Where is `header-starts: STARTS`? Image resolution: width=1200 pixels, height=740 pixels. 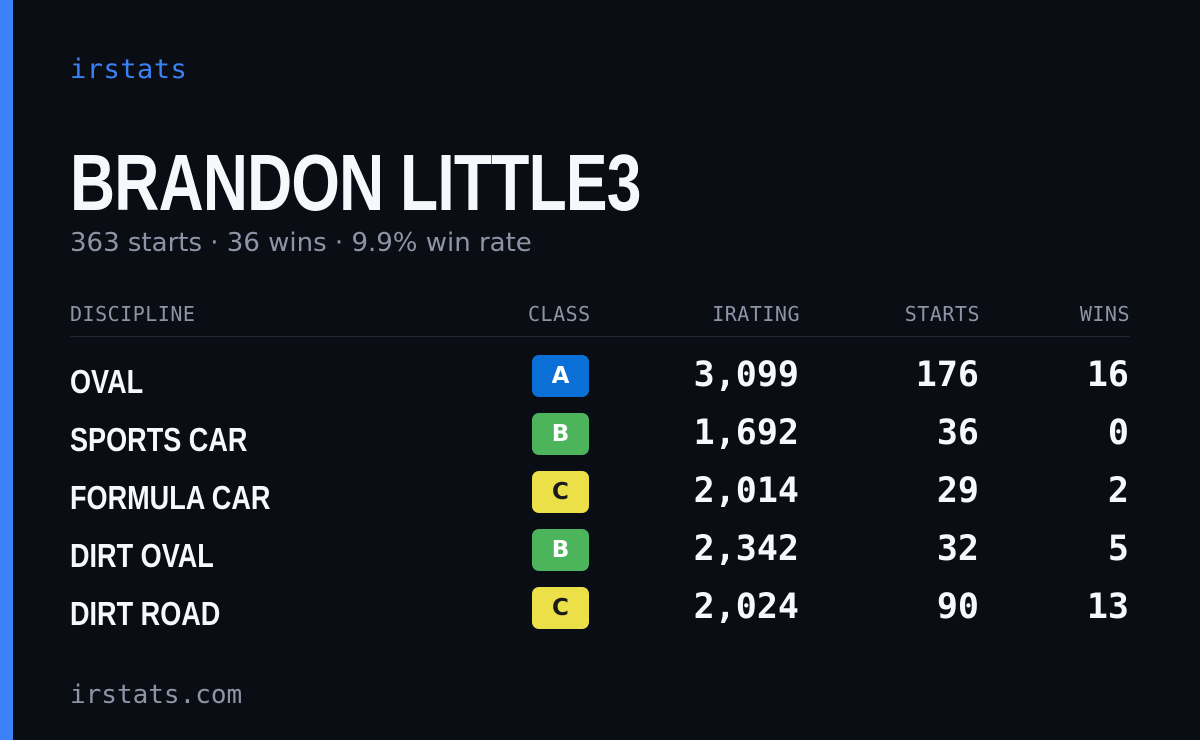 header-starts: STARTS is located at coordinates (942, 314).